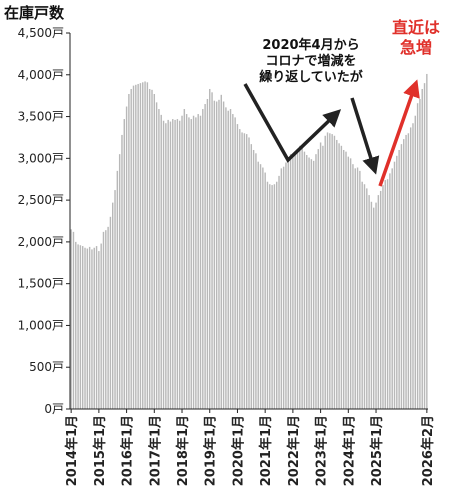  I want to click on annotation-line: 直近は, so click(415, 27).